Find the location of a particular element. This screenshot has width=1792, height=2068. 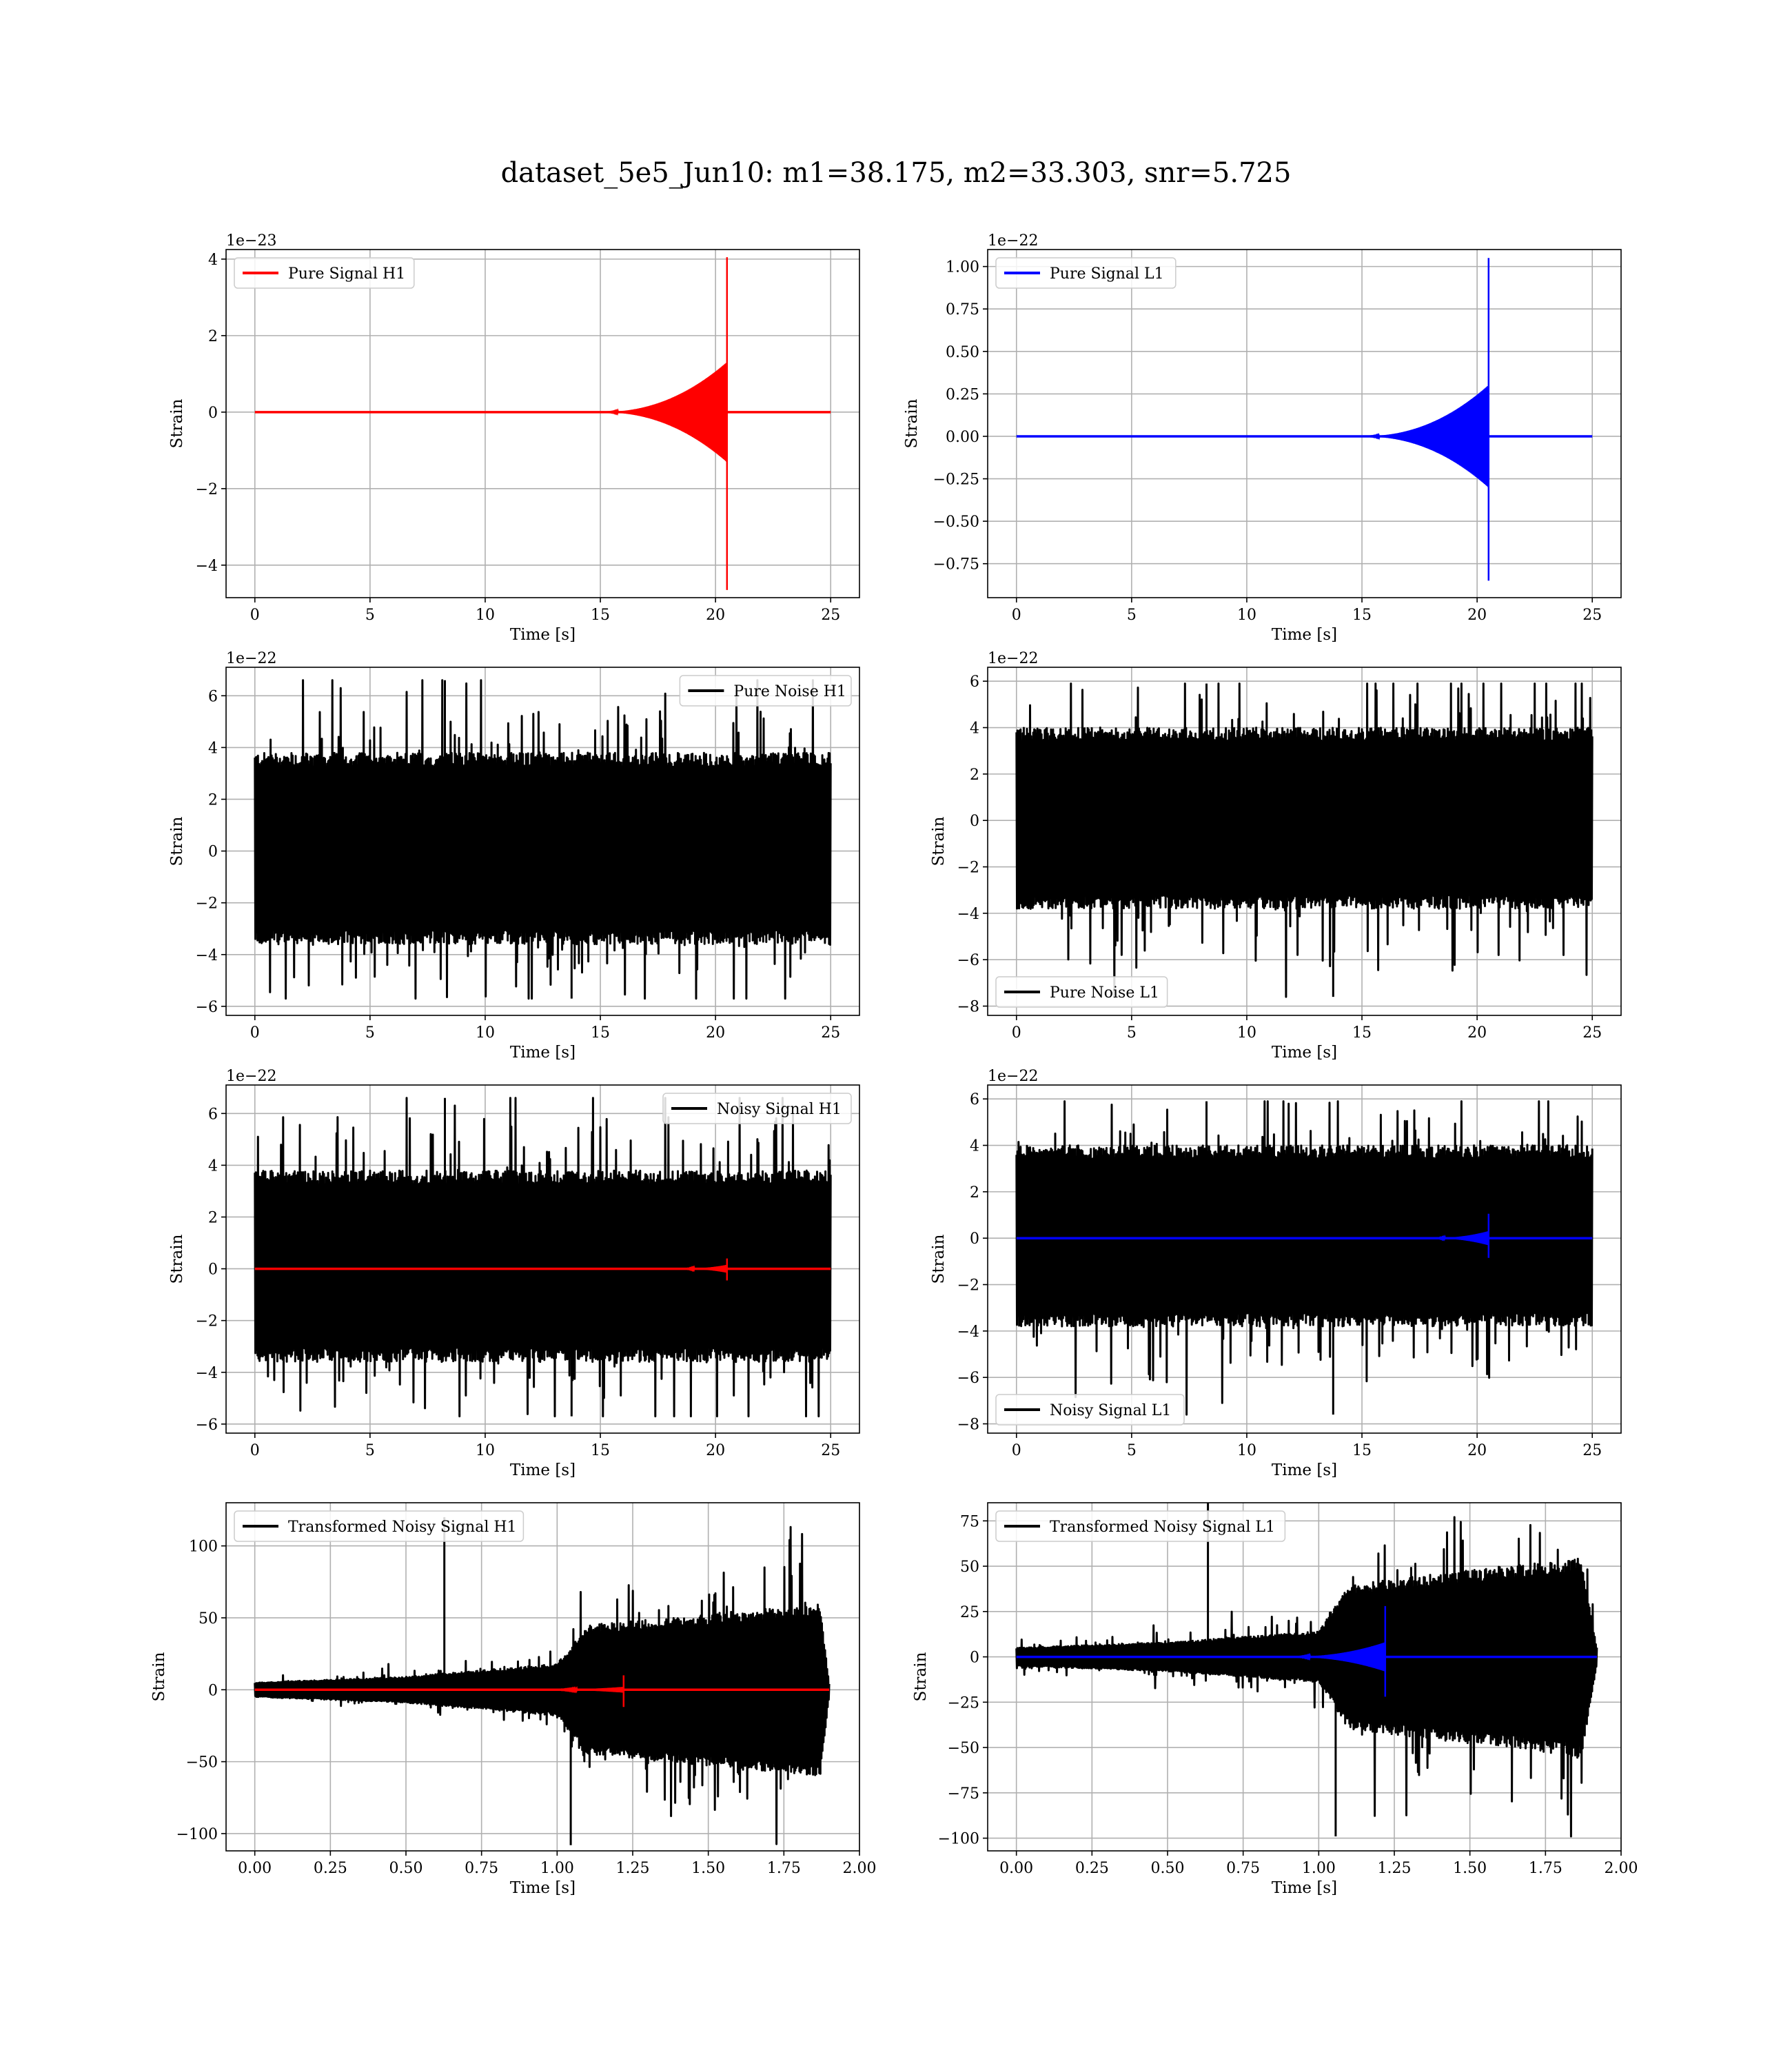

y-tick-label: 2 is located at coordinates (975, 1193).